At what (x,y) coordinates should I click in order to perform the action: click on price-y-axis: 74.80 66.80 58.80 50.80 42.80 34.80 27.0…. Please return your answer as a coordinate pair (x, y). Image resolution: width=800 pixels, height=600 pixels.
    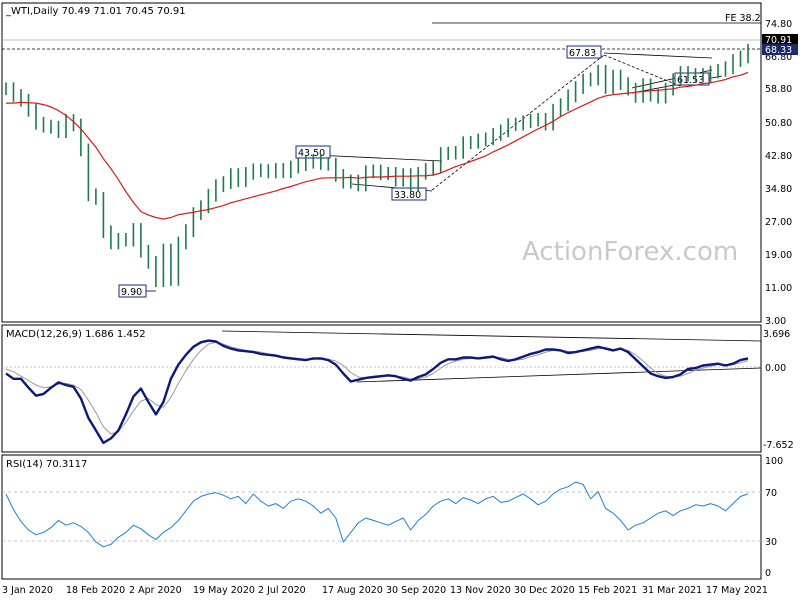
    Looking at the image, I should click on (780, 173).